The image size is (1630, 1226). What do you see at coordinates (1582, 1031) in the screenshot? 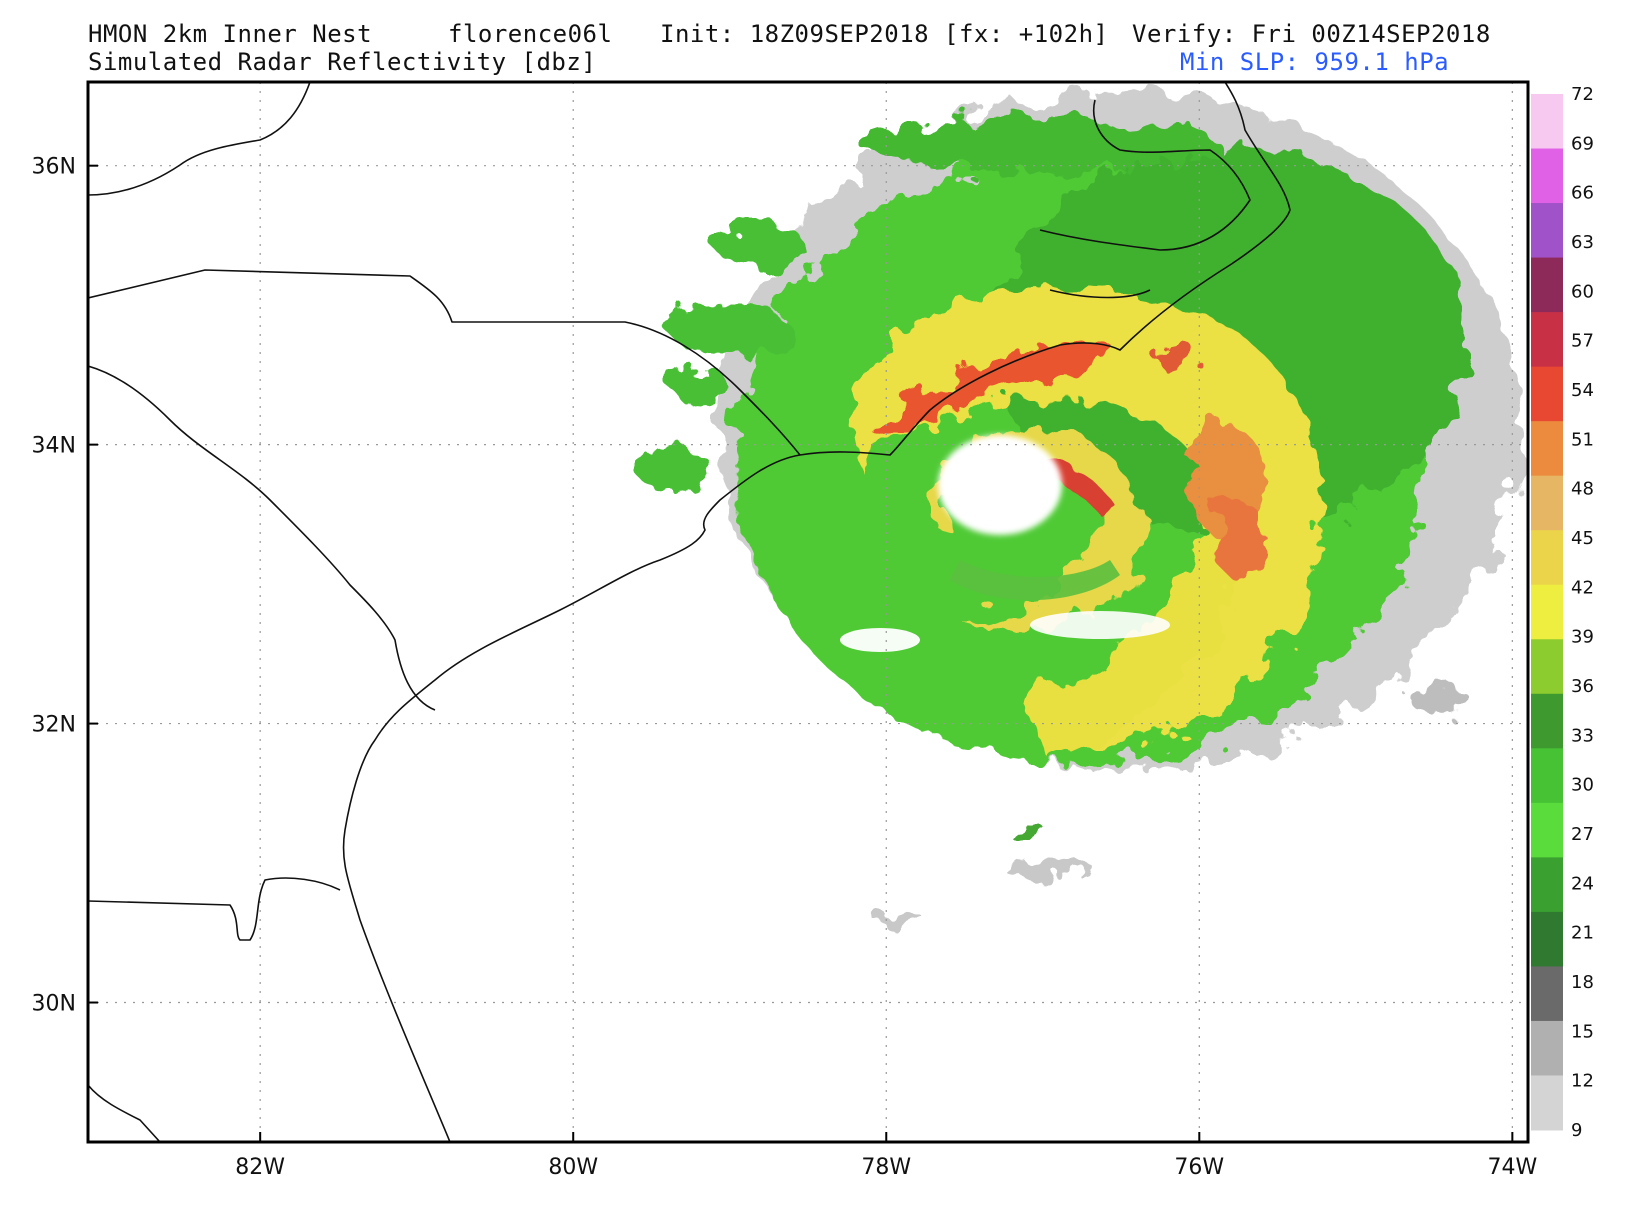
I see `colorbar-label: 15` at bounding box center [1582, 1031].